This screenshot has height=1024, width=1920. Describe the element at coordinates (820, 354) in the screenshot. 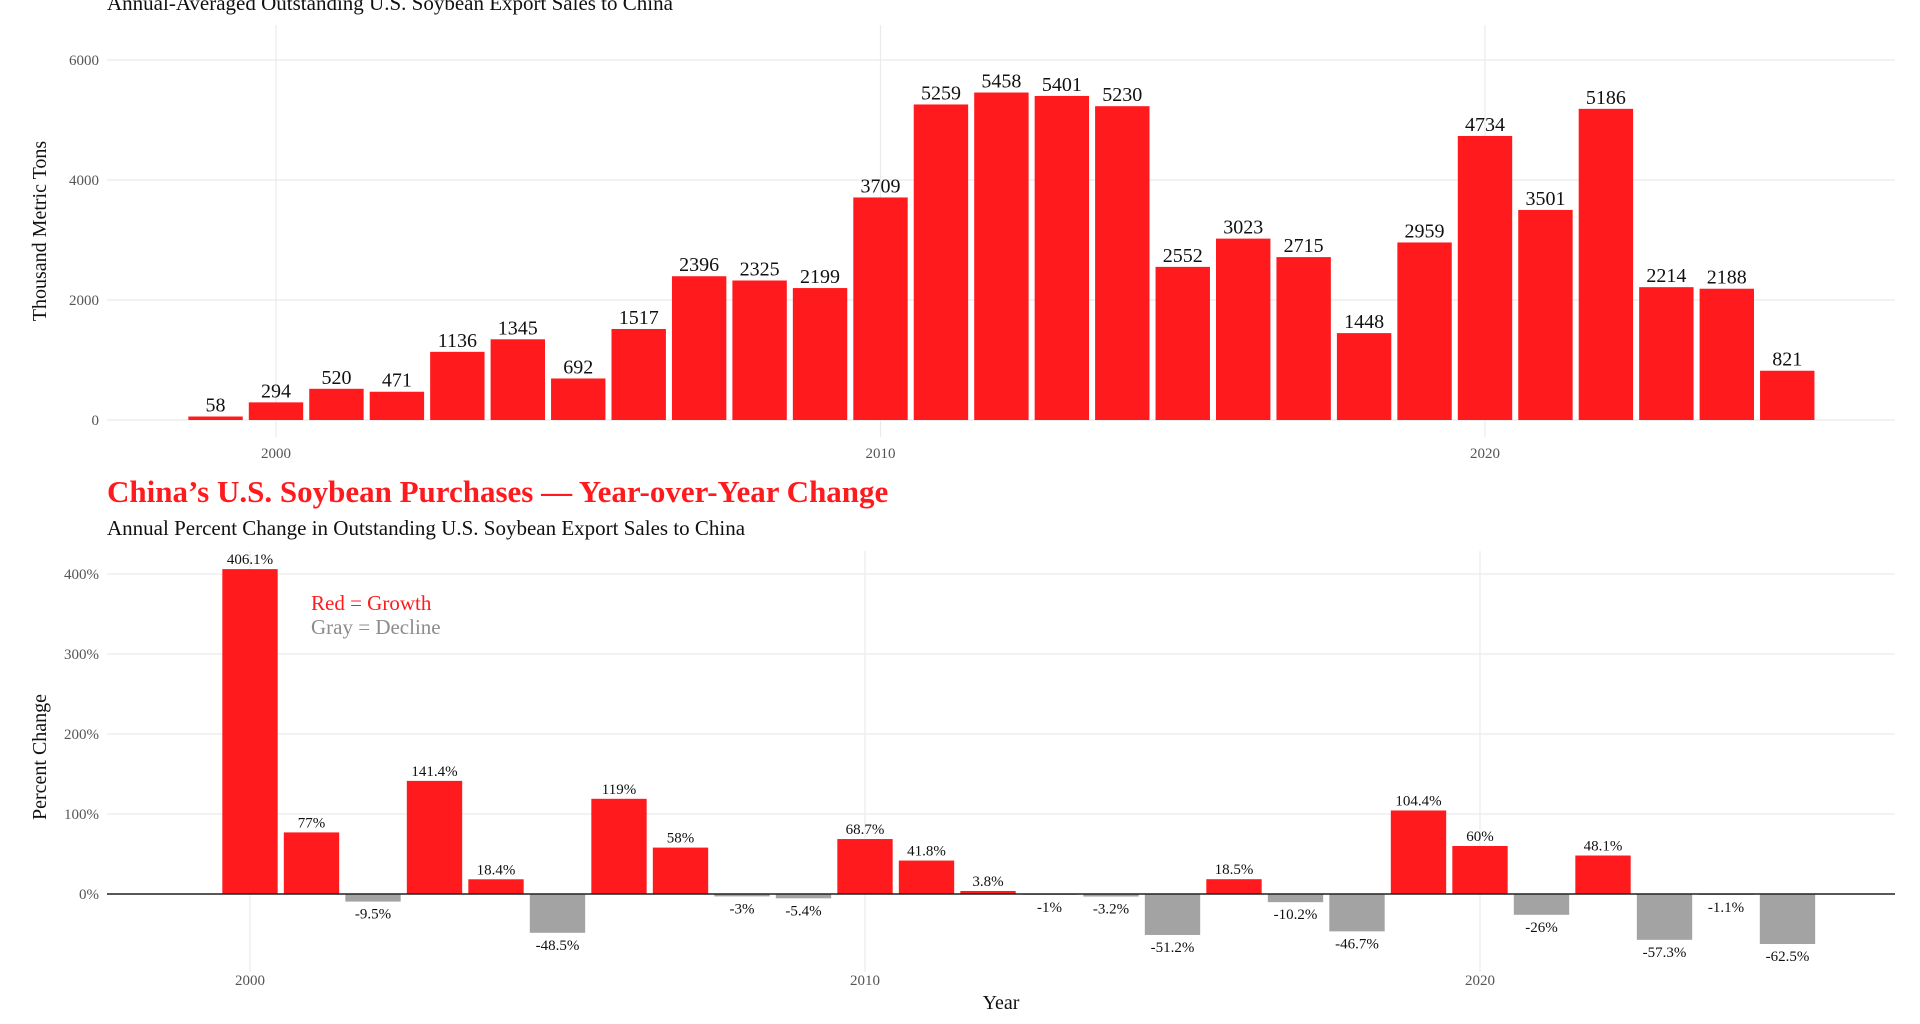

I see `top-bar-2009` at that location.